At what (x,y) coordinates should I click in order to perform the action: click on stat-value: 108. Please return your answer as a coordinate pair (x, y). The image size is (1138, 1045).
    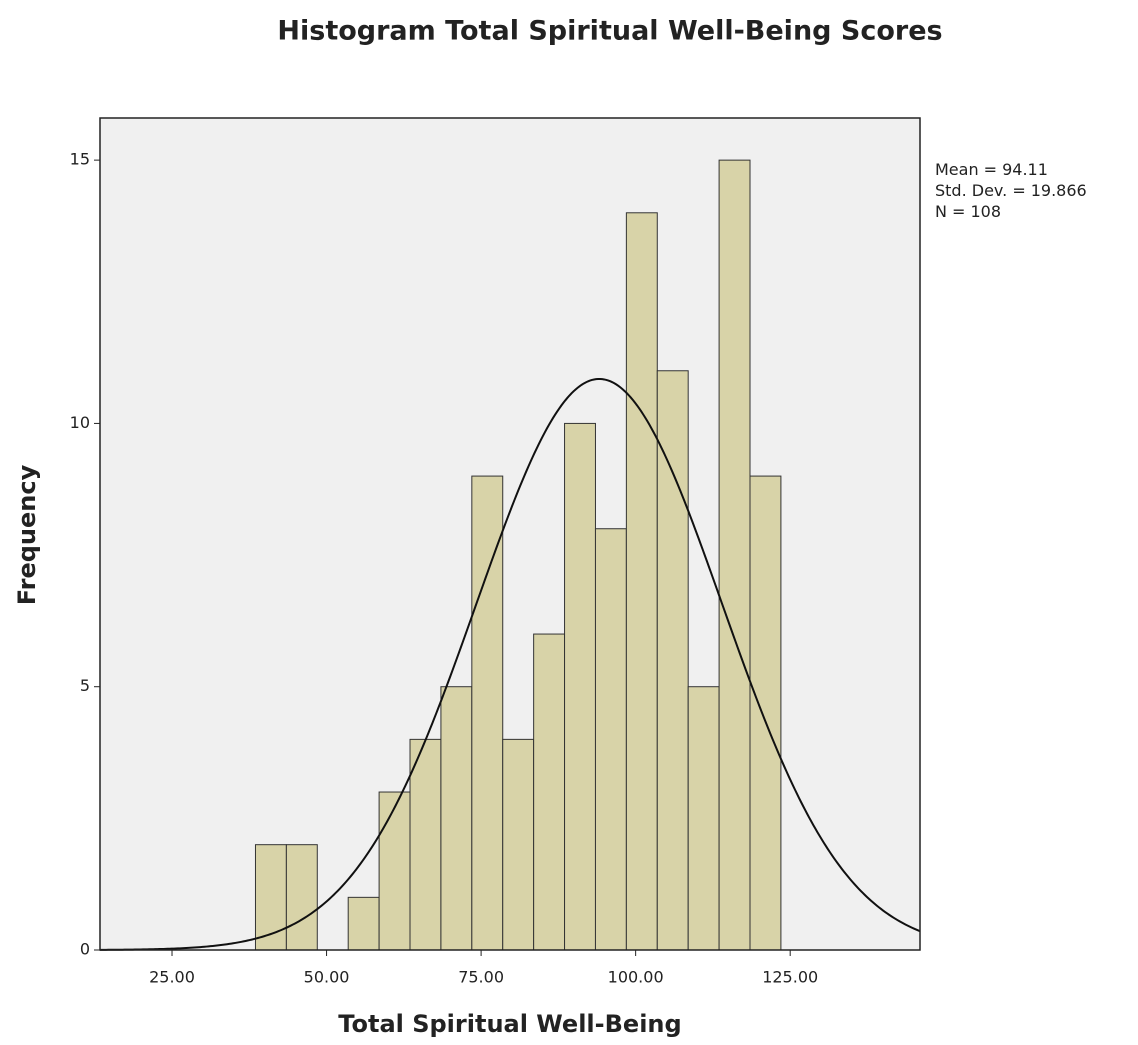
    Looking at the image, I should click on (985, 211).